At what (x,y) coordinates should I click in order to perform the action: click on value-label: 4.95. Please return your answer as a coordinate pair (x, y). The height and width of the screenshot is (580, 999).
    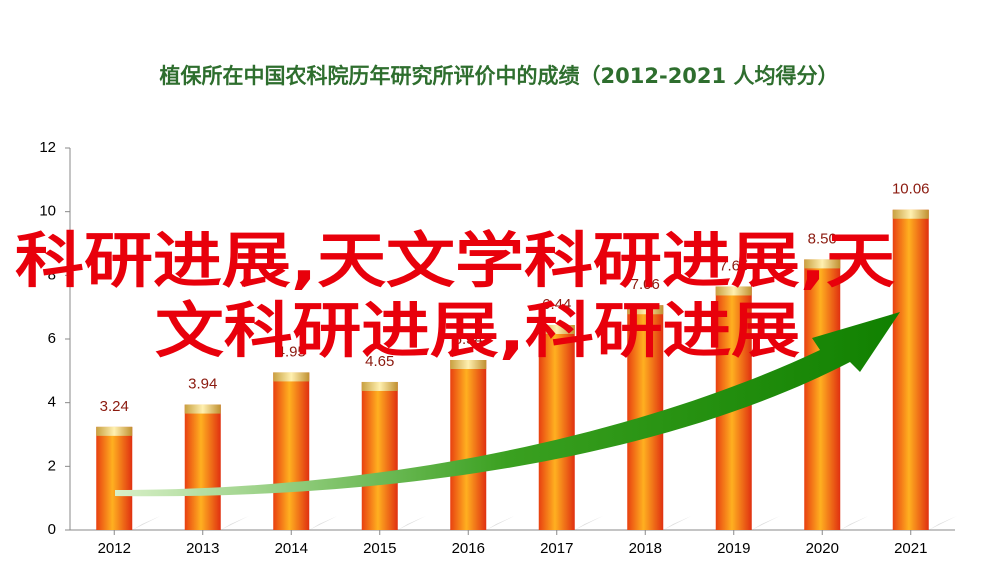
    Looking at the image, I should click on (291, 351).